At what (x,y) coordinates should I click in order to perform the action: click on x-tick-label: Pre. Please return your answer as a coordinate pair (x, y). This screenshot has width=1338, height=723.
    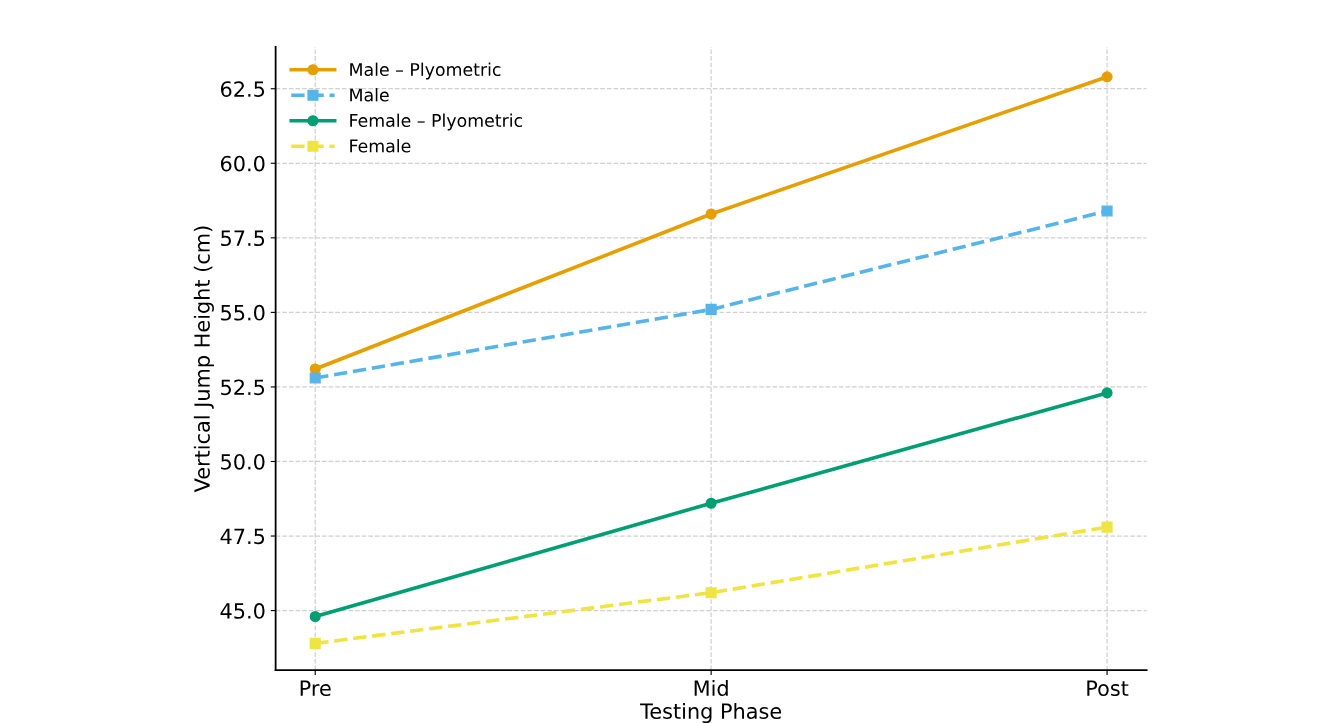
    Looking at the image, I should click on (315, 688).